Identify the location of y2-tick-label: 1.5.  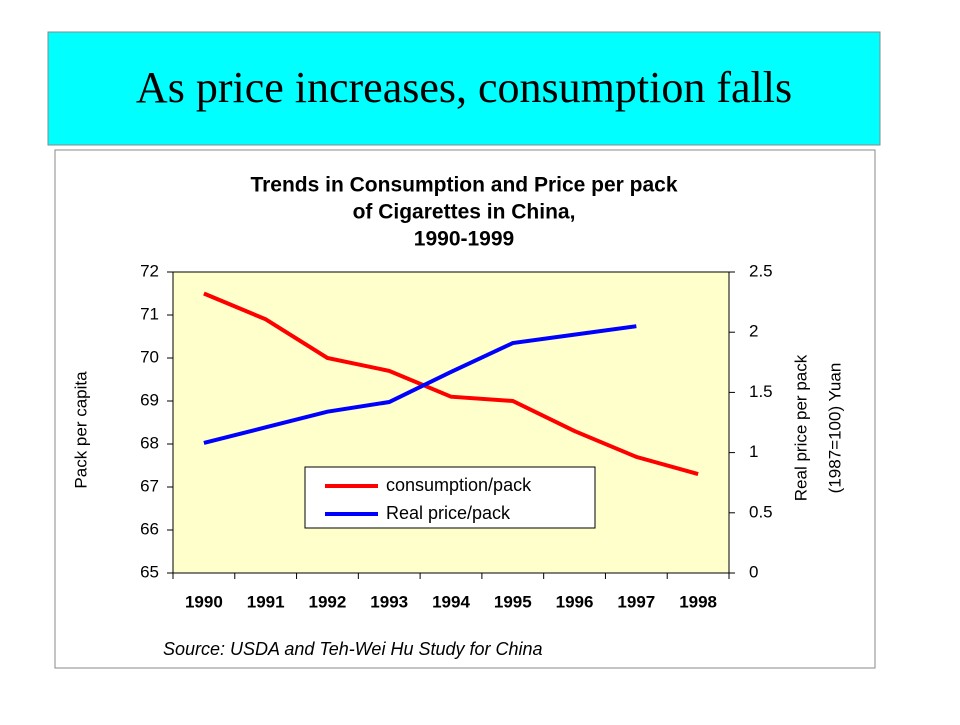
(761, 391).